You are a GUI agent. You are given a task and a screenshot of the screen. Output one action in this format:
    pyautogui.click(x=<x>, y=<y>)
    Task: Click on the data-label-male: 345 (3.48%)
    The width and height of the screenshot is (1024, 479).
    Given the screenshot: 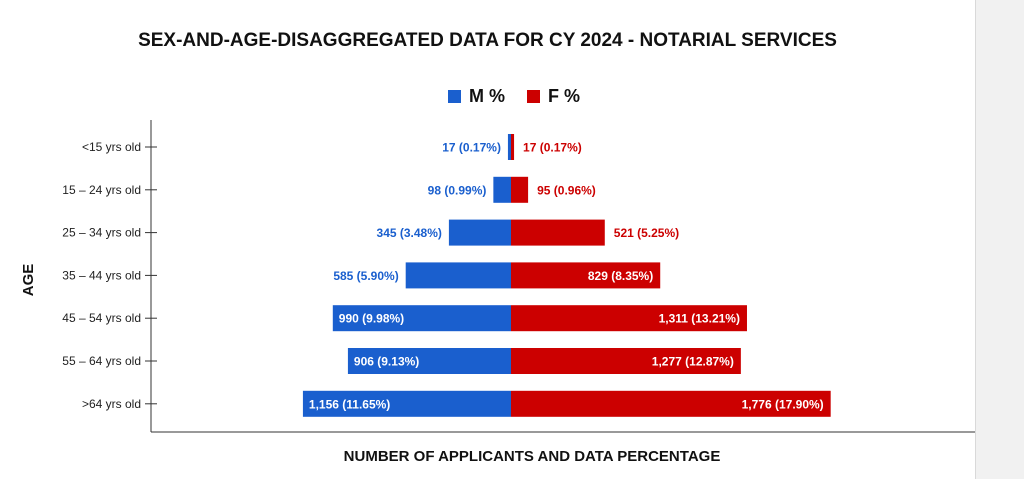 What is the action you would take?
    pyautogui.click(x=409, y=233)
    